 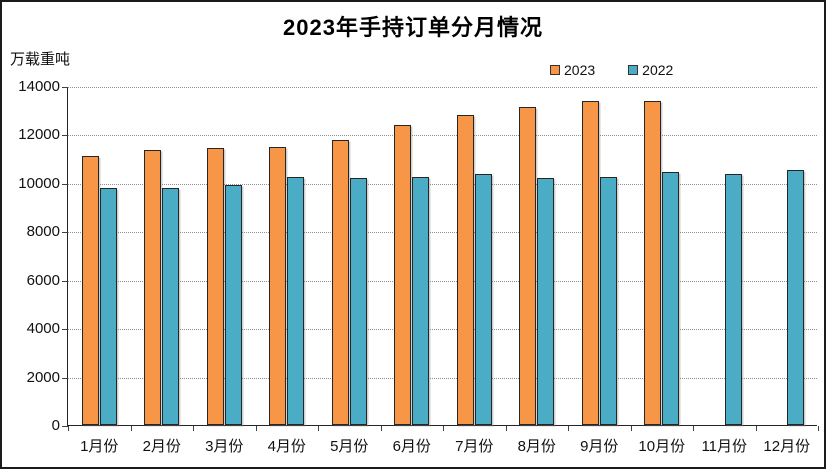 I want to click on bar-2023-3月份, so click(x=215, y=286).